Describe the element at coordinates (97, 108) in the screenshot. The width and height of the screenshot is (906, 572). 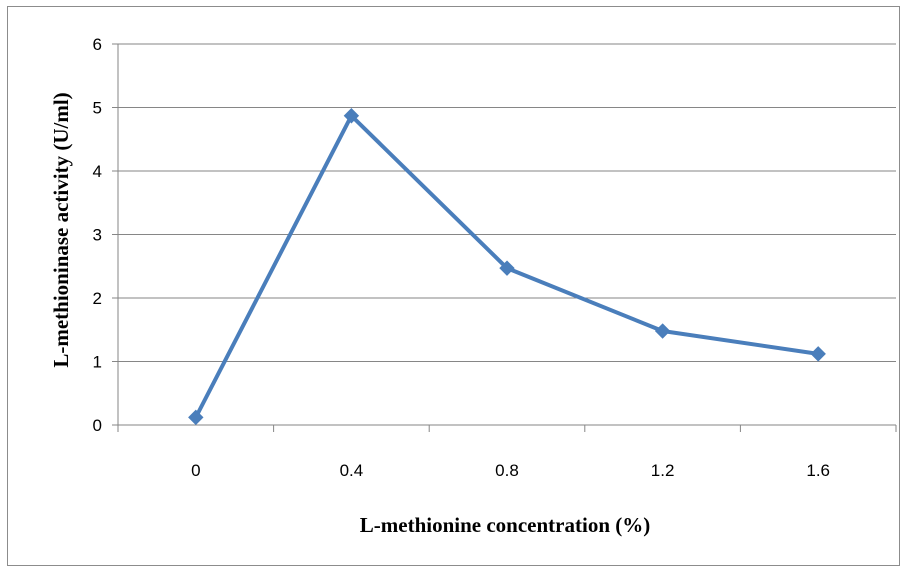
I see `y-tick-label: 5` at that location.